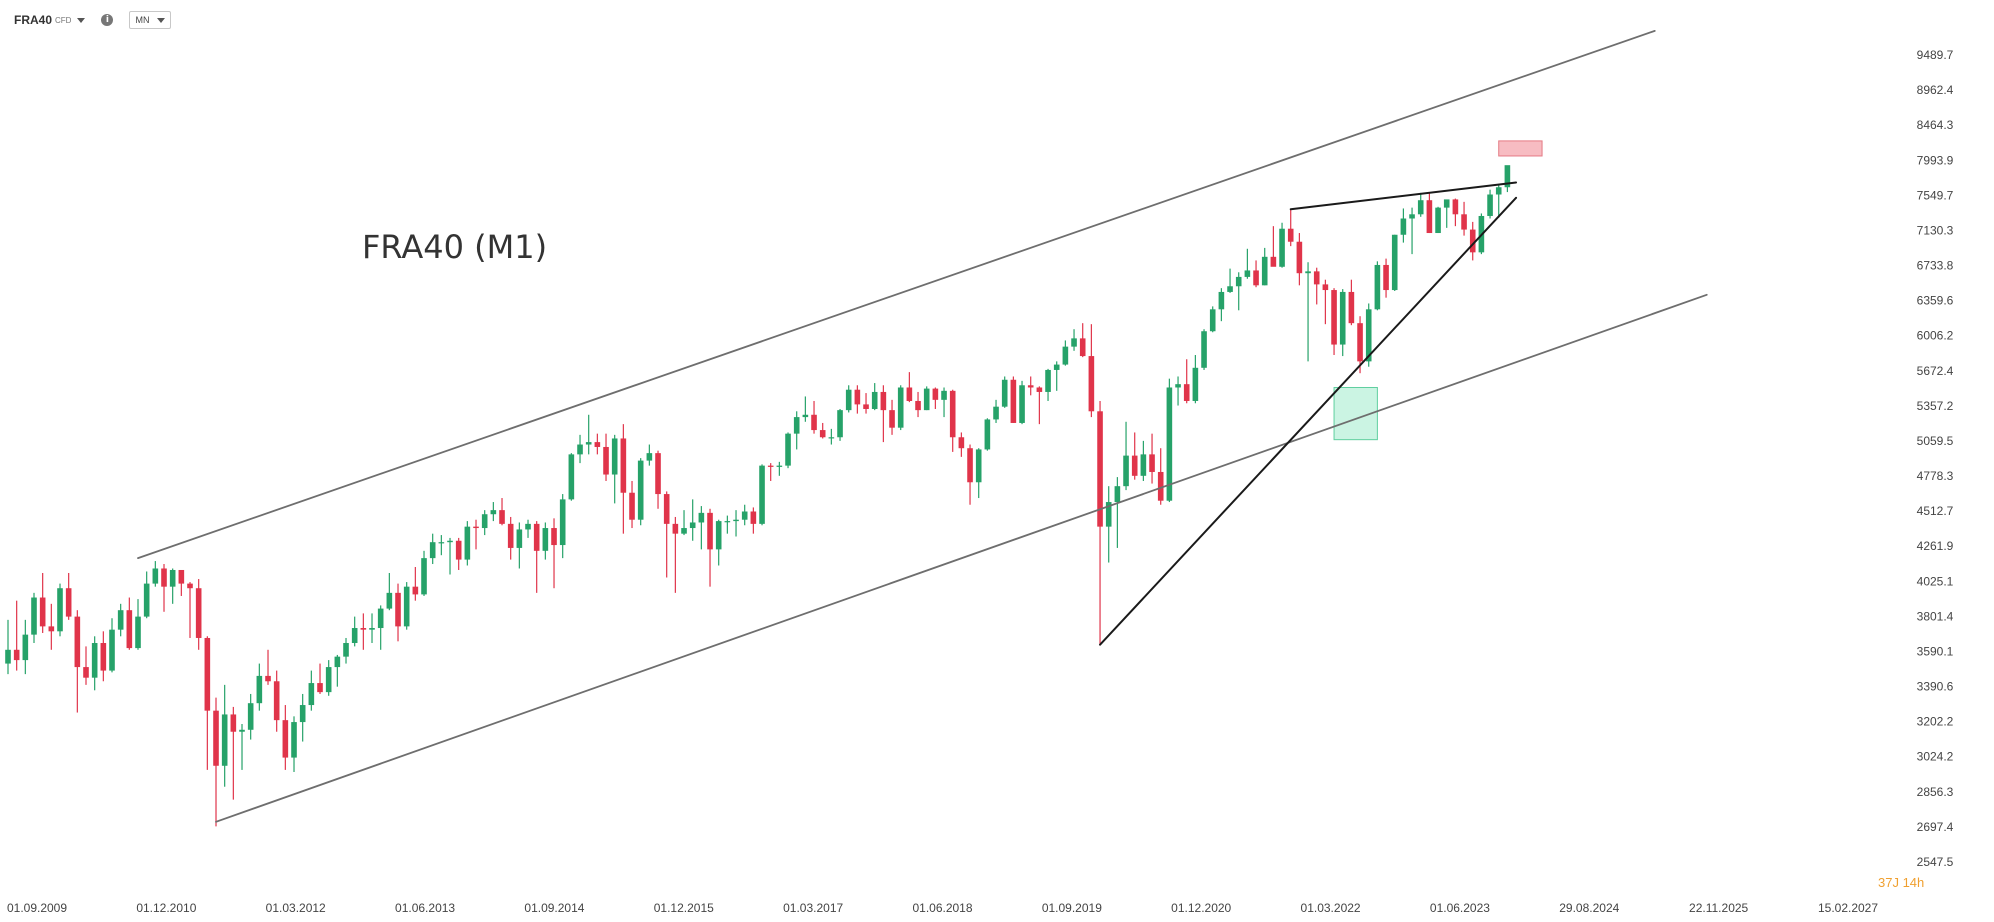 Image resolution: width=1994 pixels, height=922 pixels. I want to click on timeframe-value: MN, so click(142, 20).